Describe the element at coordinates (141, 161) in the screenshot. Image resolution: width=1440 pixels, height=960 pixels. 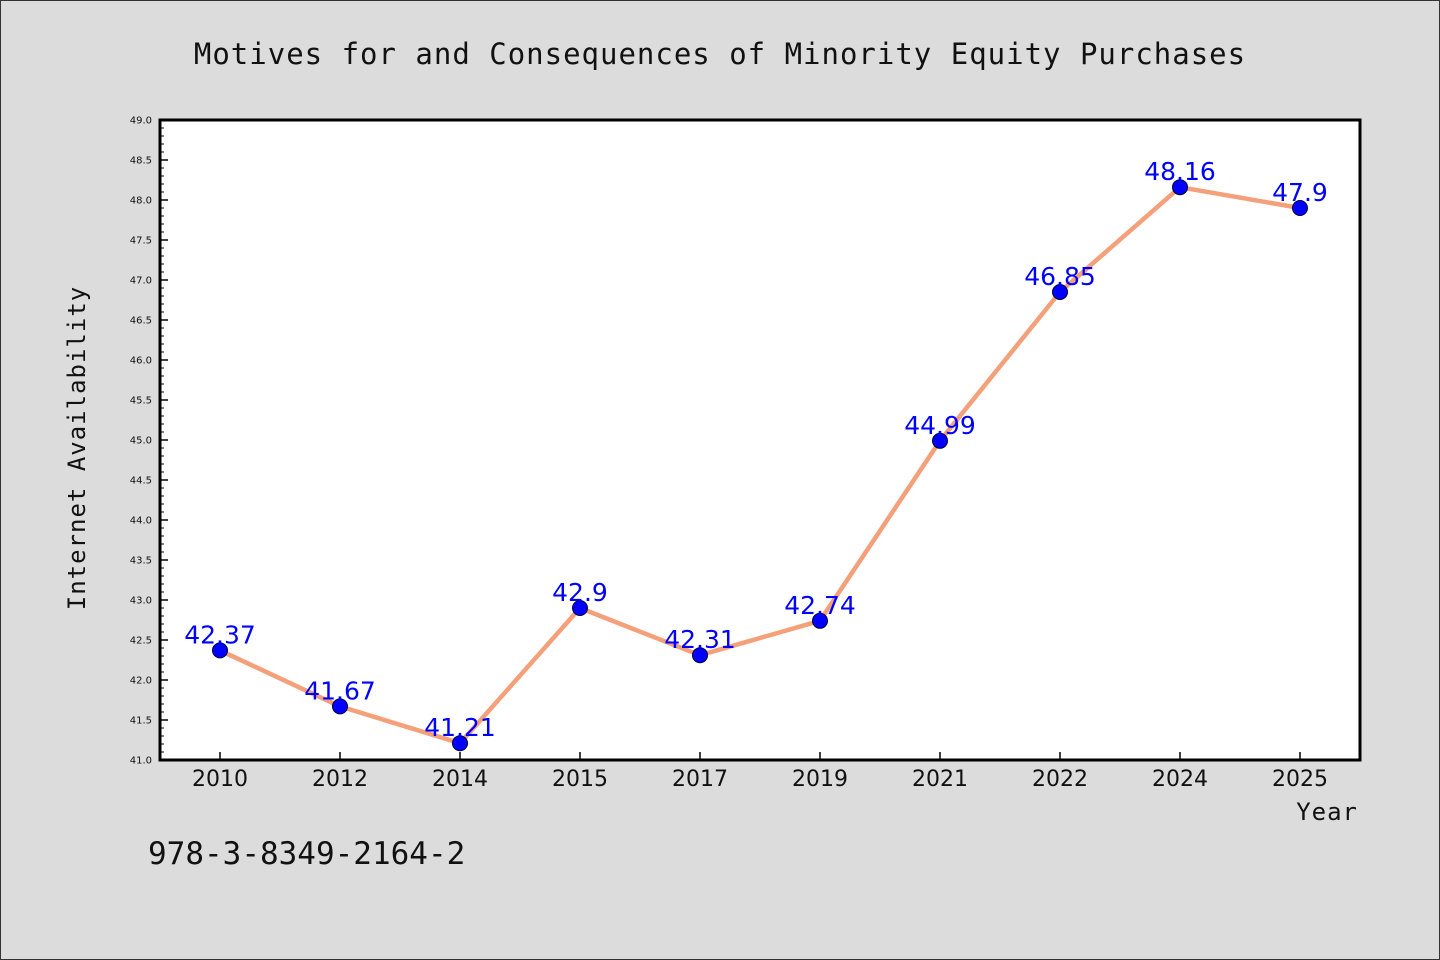
I see `y-tick-label: 48.5` at that location.